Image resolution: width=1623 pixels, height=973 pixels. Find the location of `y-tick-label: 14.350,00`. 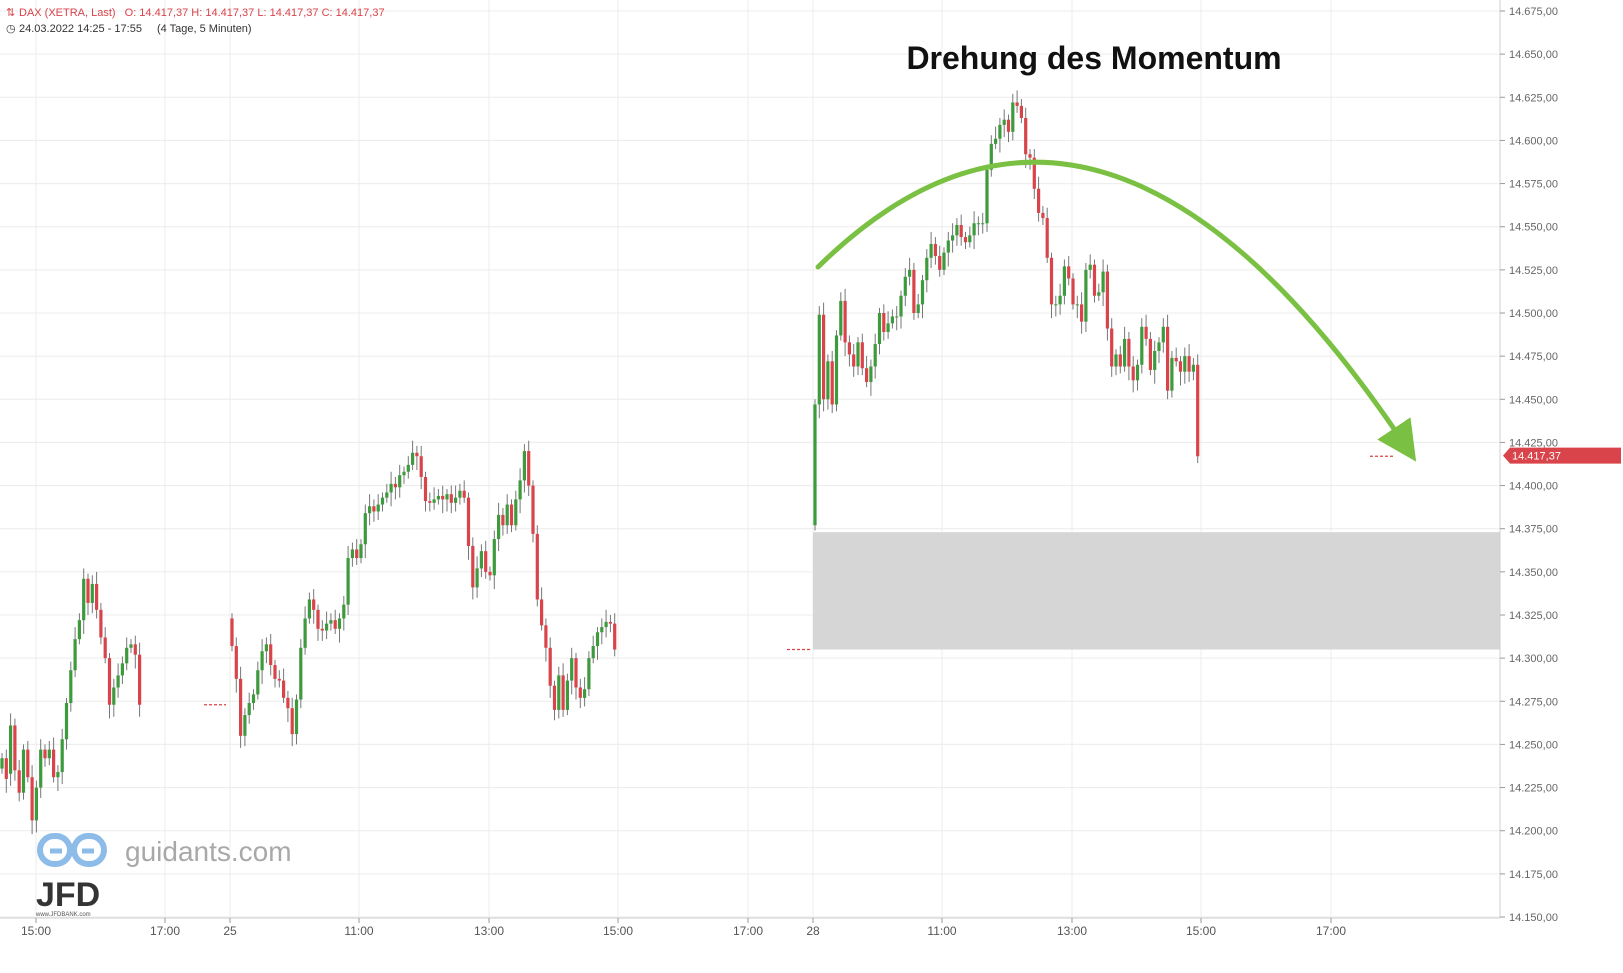

y-tick-label: 14.350,00 is located at coordinates (1533, 573).